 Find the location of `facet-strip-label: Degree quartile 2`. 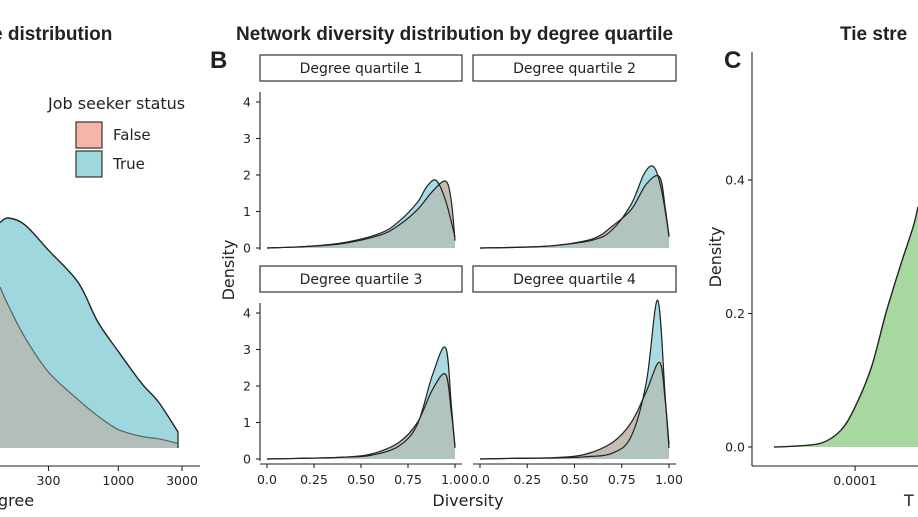

facet-strip-label: Degree quartile 2 is located at coordinates (574, 69).